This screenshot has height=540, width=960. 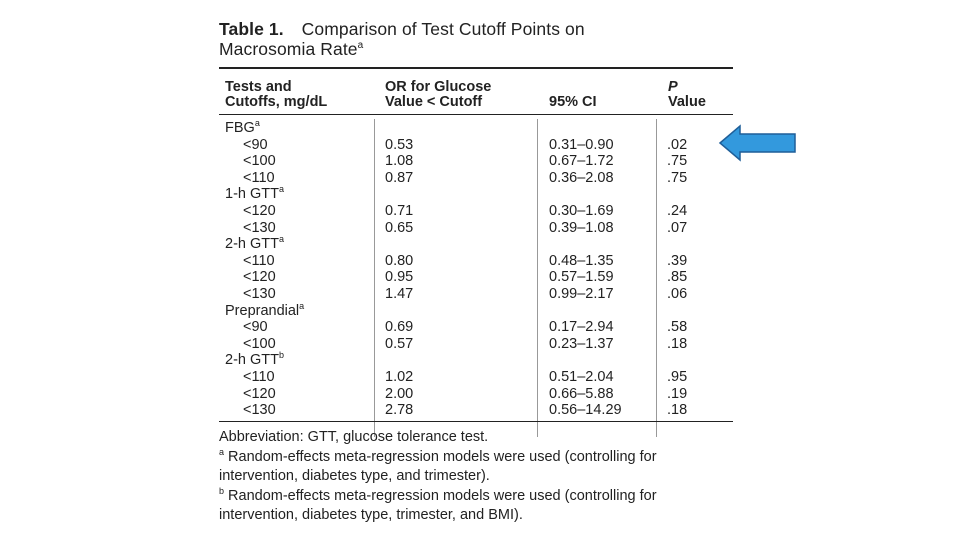 What do you see at coordinates (476, 228) in the screenshot?
I see `table-row: <130 0.65 0.39–1.08 .07` at bounding box center [476, 228].